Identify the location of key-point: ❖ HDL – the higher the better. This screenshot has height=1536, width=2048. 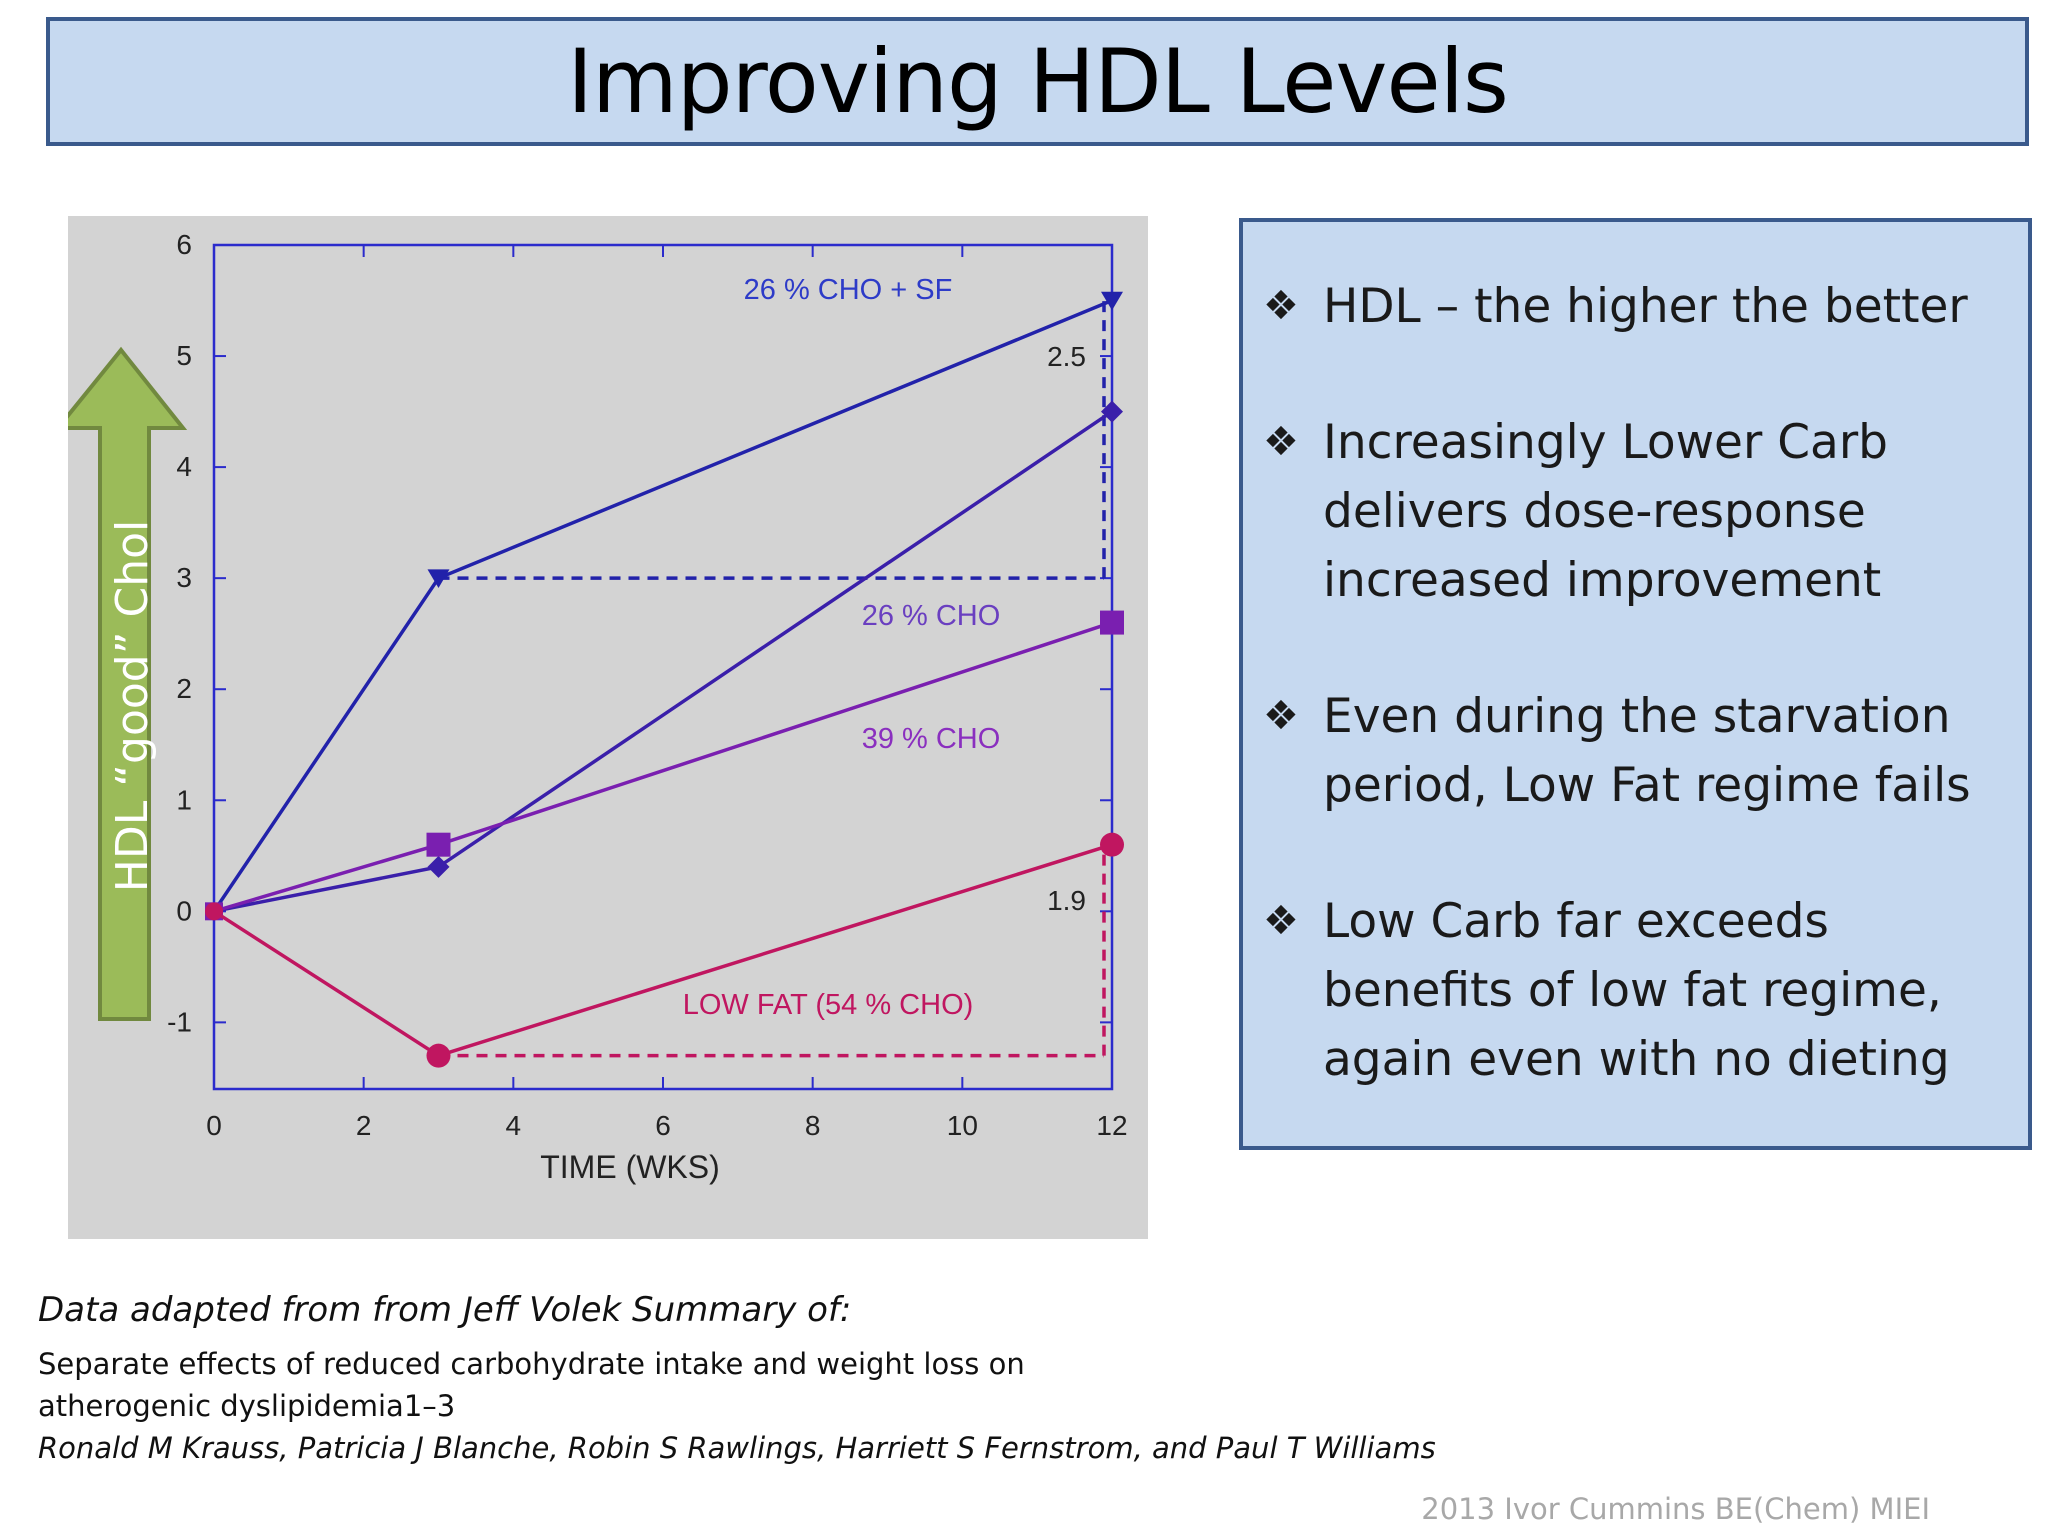
(1634, 306).